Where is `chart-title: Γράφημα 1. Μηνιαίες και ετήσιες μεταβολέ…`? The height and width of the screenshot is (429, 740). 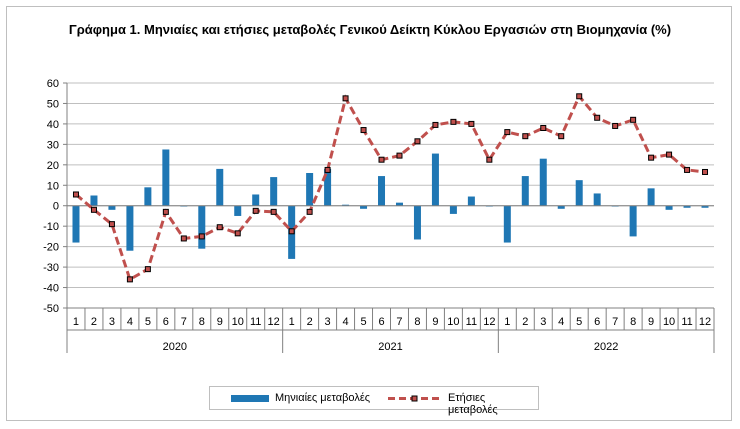
chart-title: Γράφημα 1. Μηνιαίες και ετήσιες μεταβολέ… is located at coordinates (370, 29).